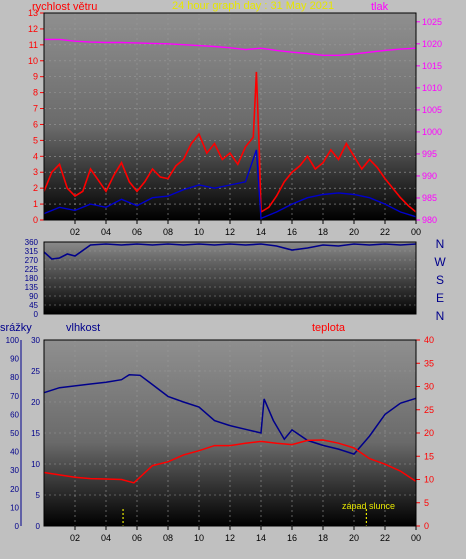 The width and height of the screenshot is (466, 559). I want to click on wind-direction-series, so click(230, 251).